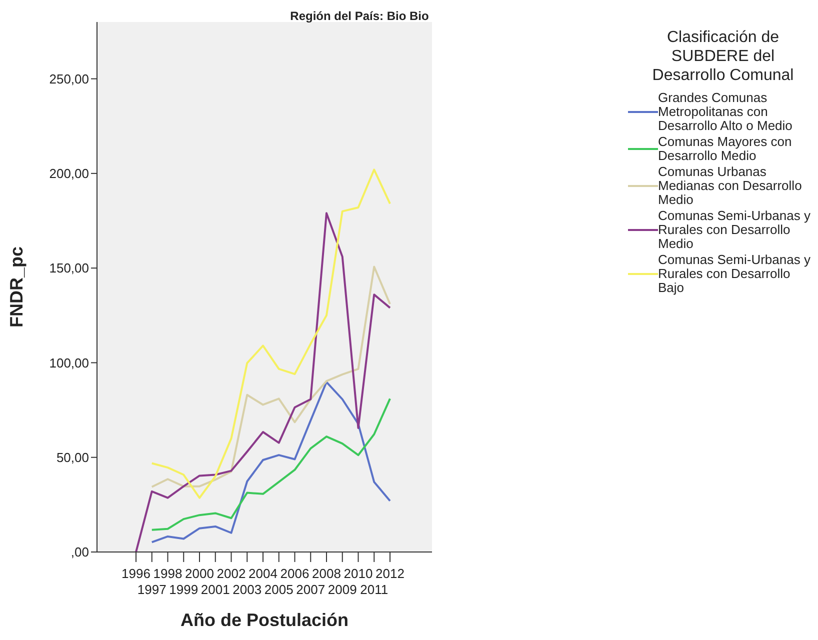 The image size is (818, 640). Describe the element at coordinates (726, 111) in the screenshot. I see `legend-label: Grandes Comunas Metropolitanas con Desarrollo Alto o Medio` at that location.